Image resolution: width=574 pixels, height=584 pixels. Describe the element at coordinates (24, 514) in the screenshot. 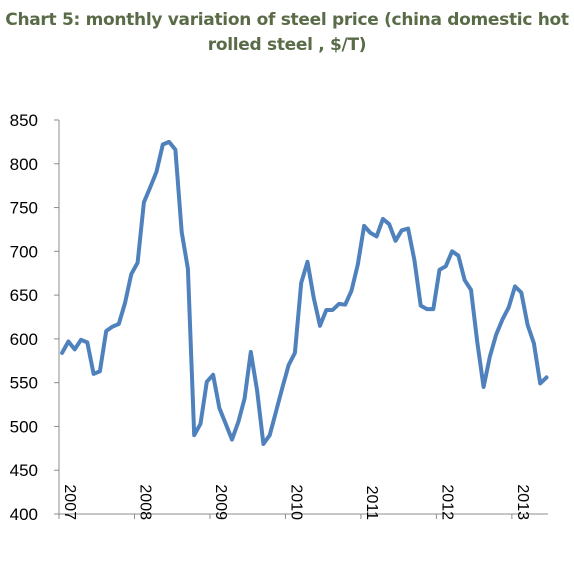

I see `y-tick-label: 400` at that location.